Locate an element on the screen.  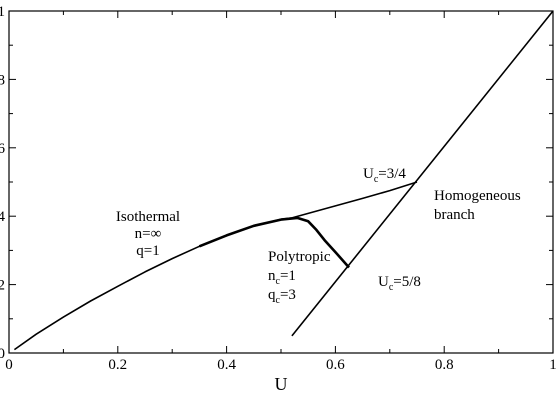
annotation-line: Uc=3/4 is located at coordinates (384, 175).